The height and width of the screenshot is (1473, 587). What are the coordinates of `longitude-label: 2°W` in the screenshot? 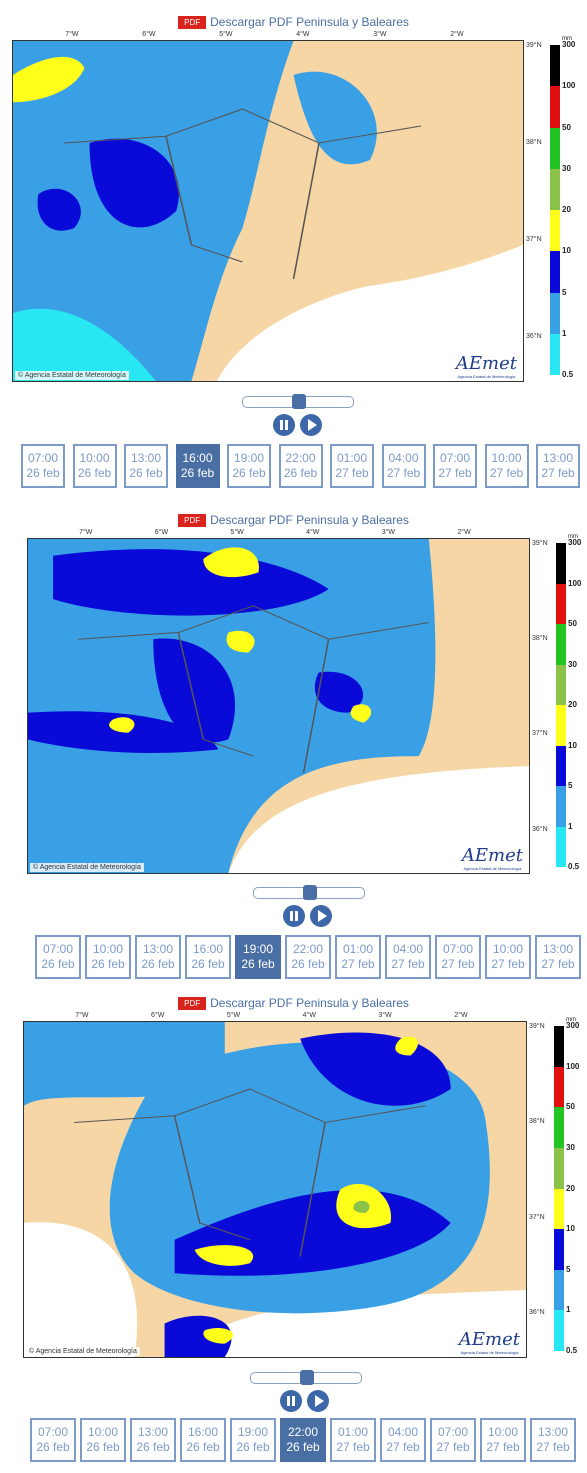 It's located at (457, 34).